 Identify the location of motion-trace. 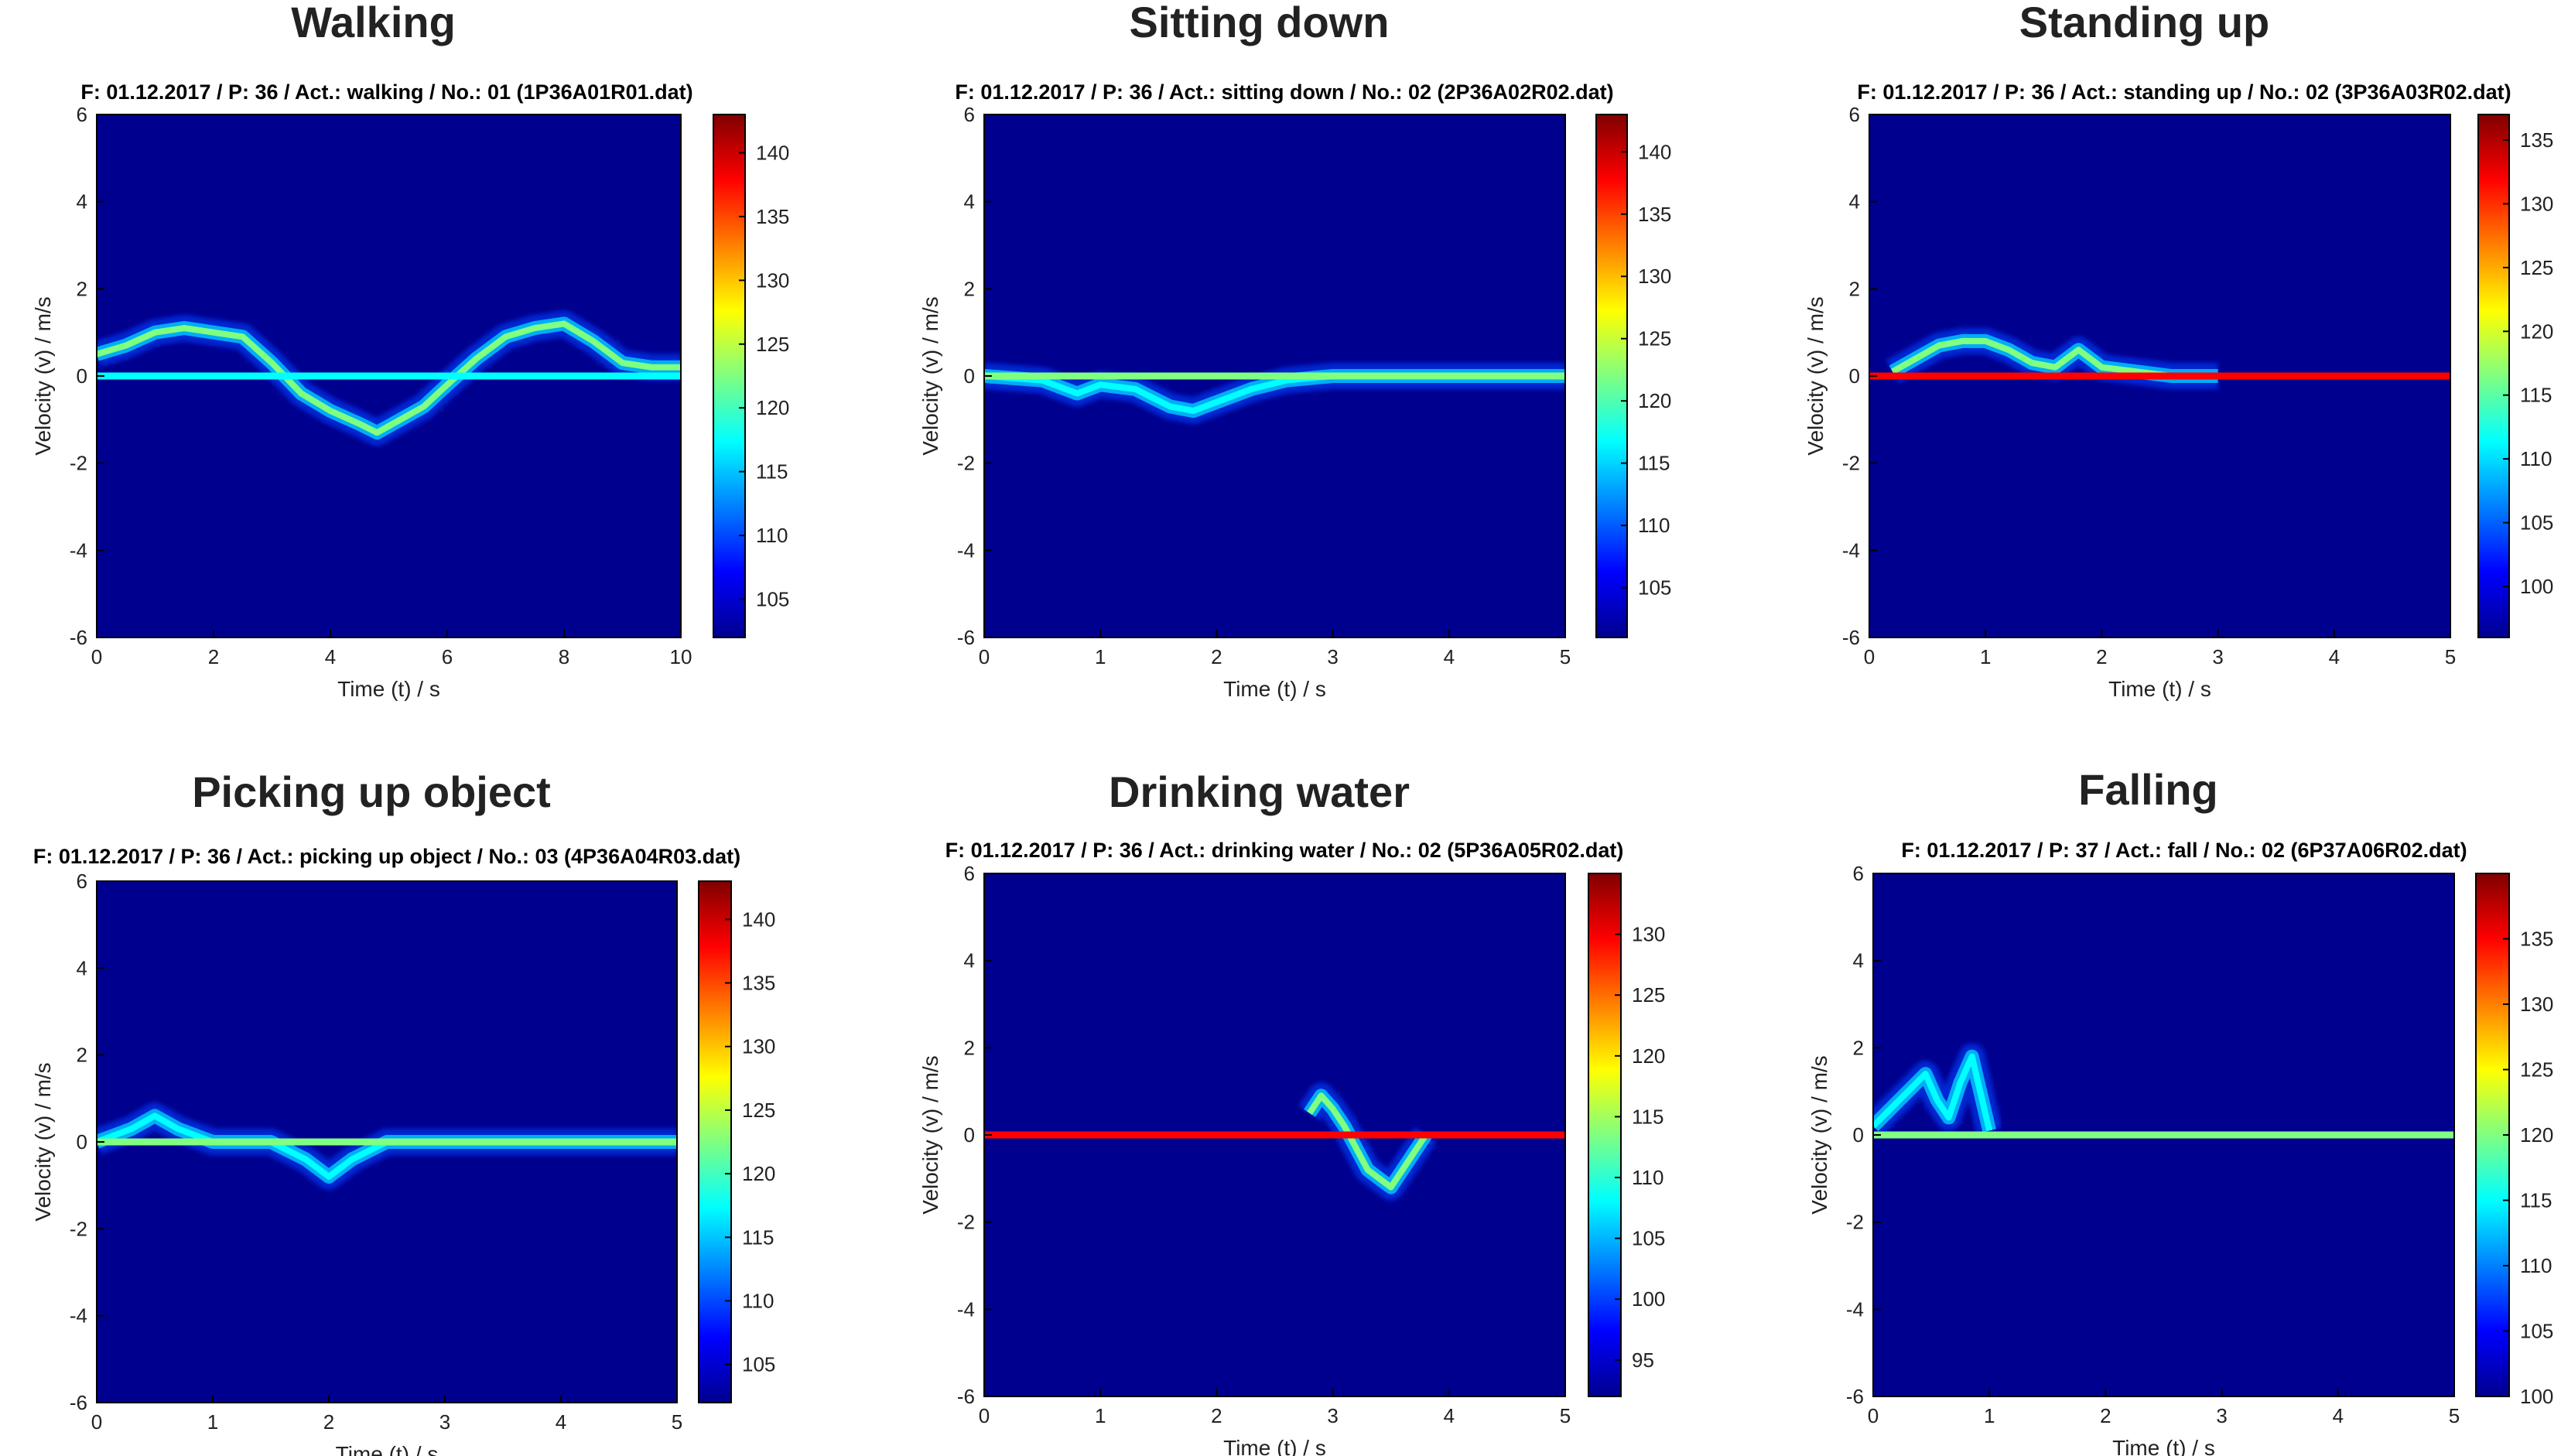
(389, 378).